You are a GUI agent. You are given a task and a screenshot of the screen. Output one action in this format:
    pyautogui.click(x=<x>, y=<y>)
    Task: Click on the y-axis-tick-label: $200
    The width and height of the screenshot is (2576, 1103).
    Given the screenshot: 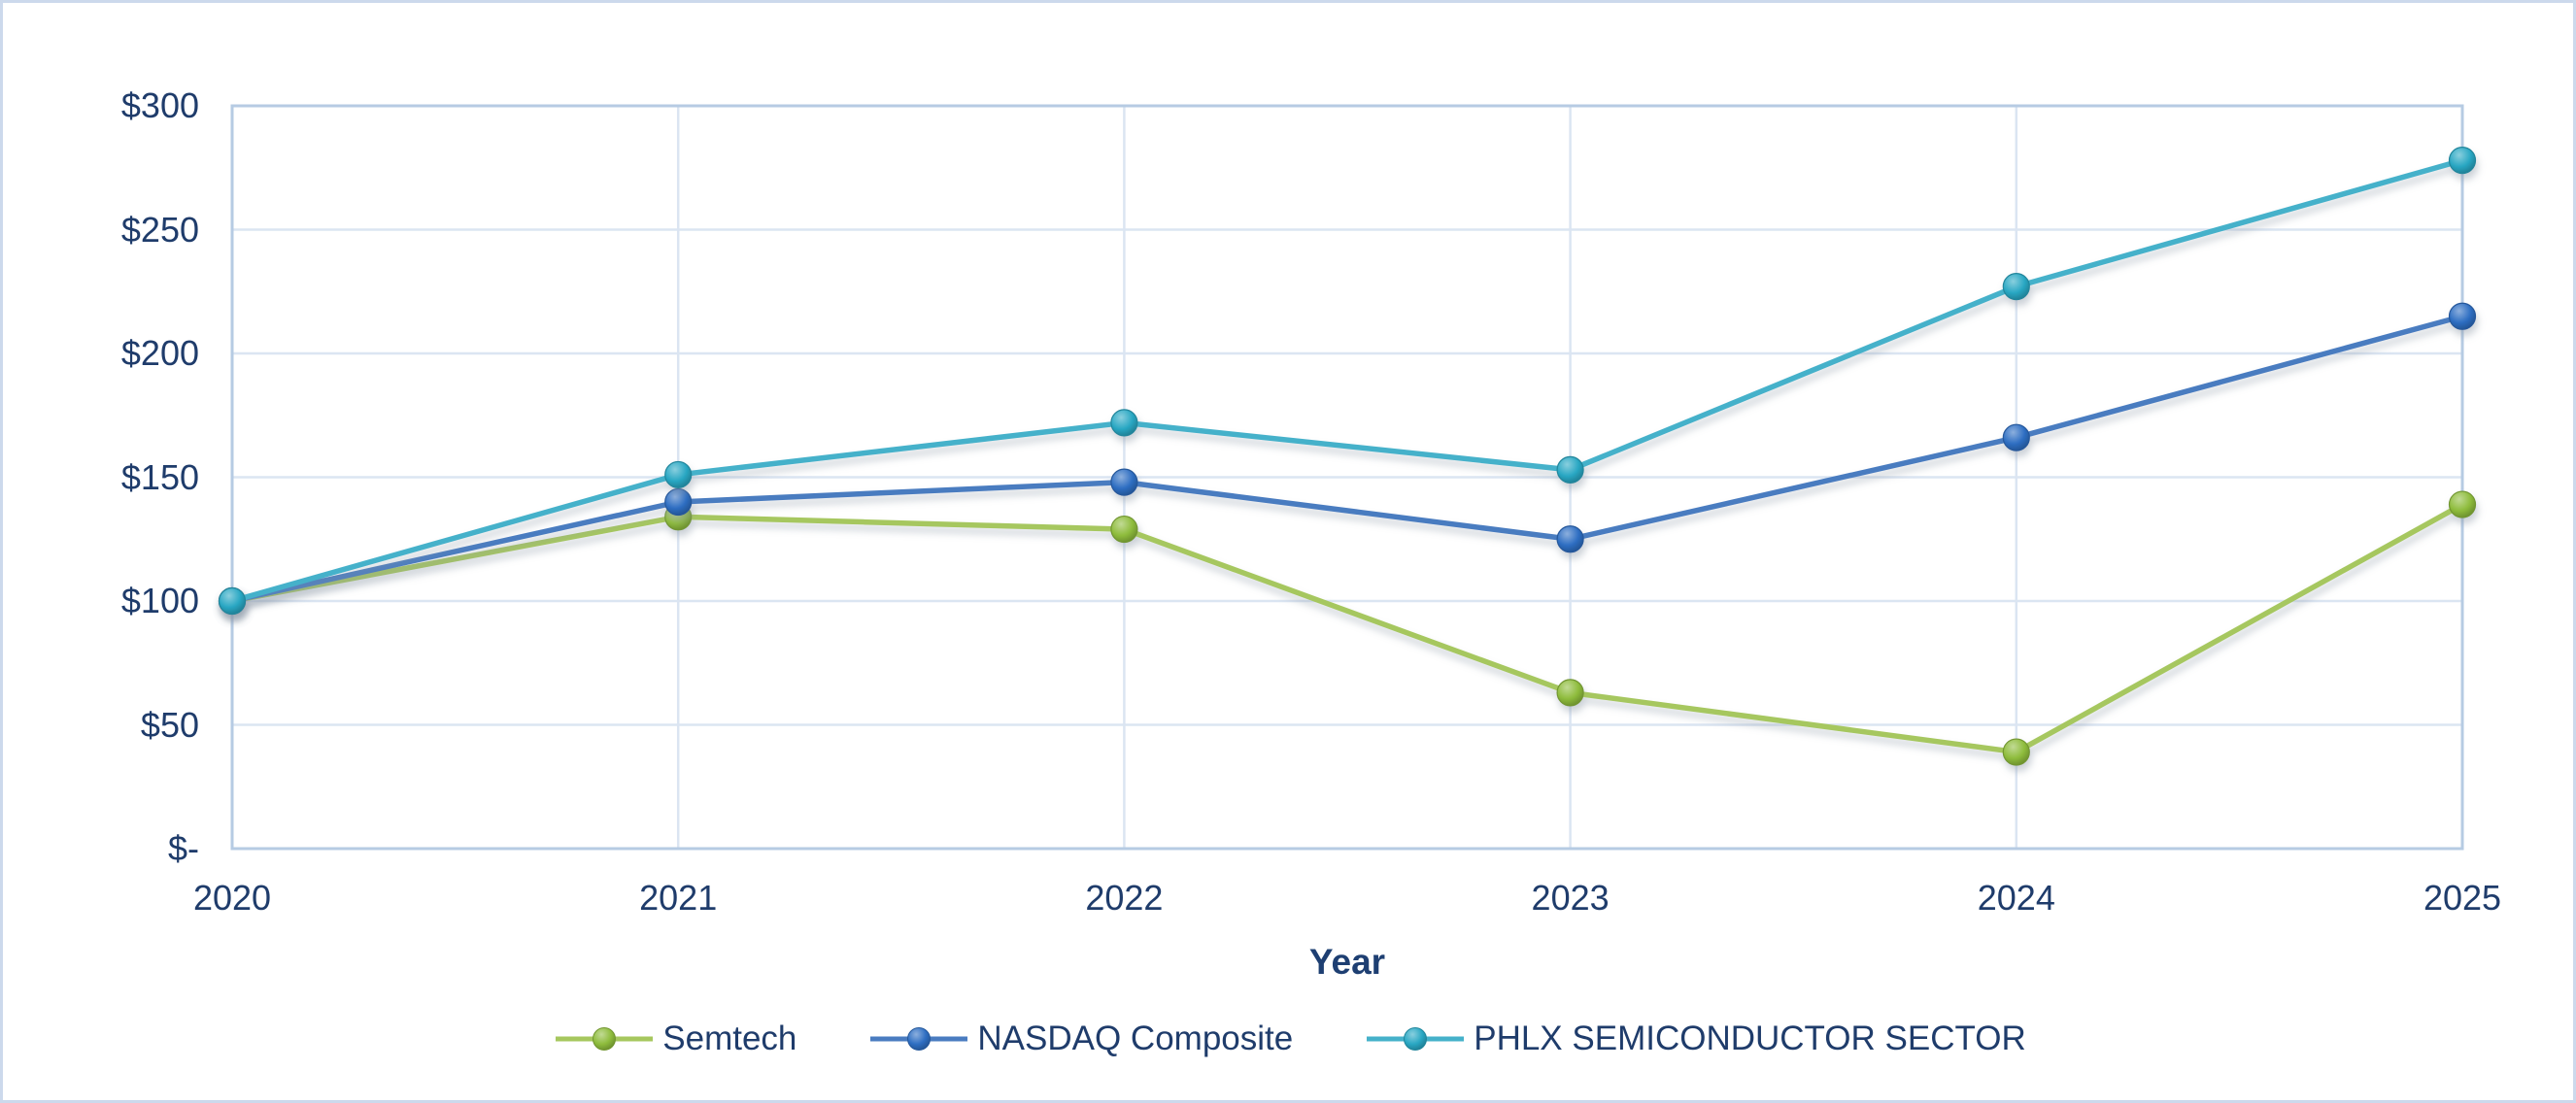 What is the action you would take?
    pyautogui.click(x=159, y=353)
    